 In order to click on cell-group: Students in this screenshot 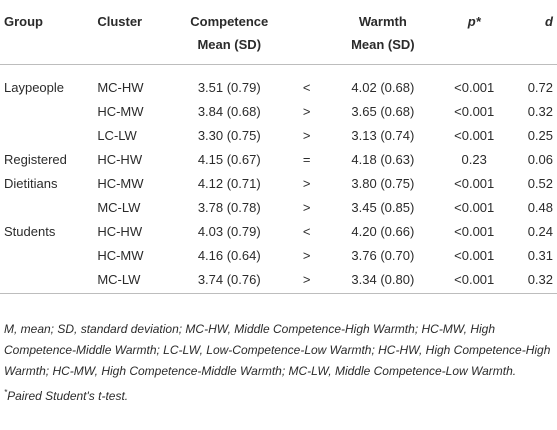, I will do `click(30, 231)`.